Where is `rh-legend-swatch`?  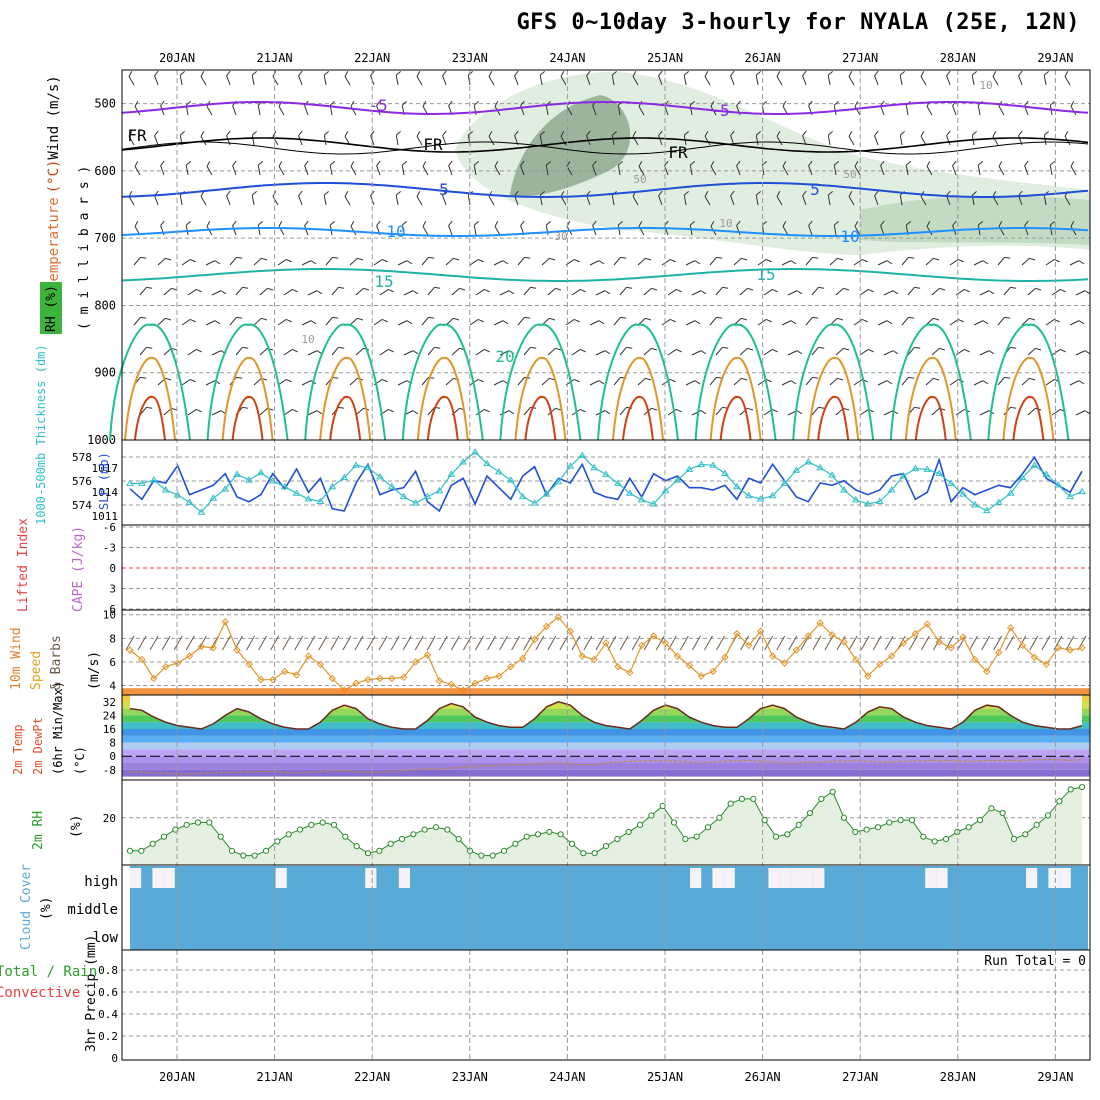 rh-legend-swatch is located at coordinates (51, 308).